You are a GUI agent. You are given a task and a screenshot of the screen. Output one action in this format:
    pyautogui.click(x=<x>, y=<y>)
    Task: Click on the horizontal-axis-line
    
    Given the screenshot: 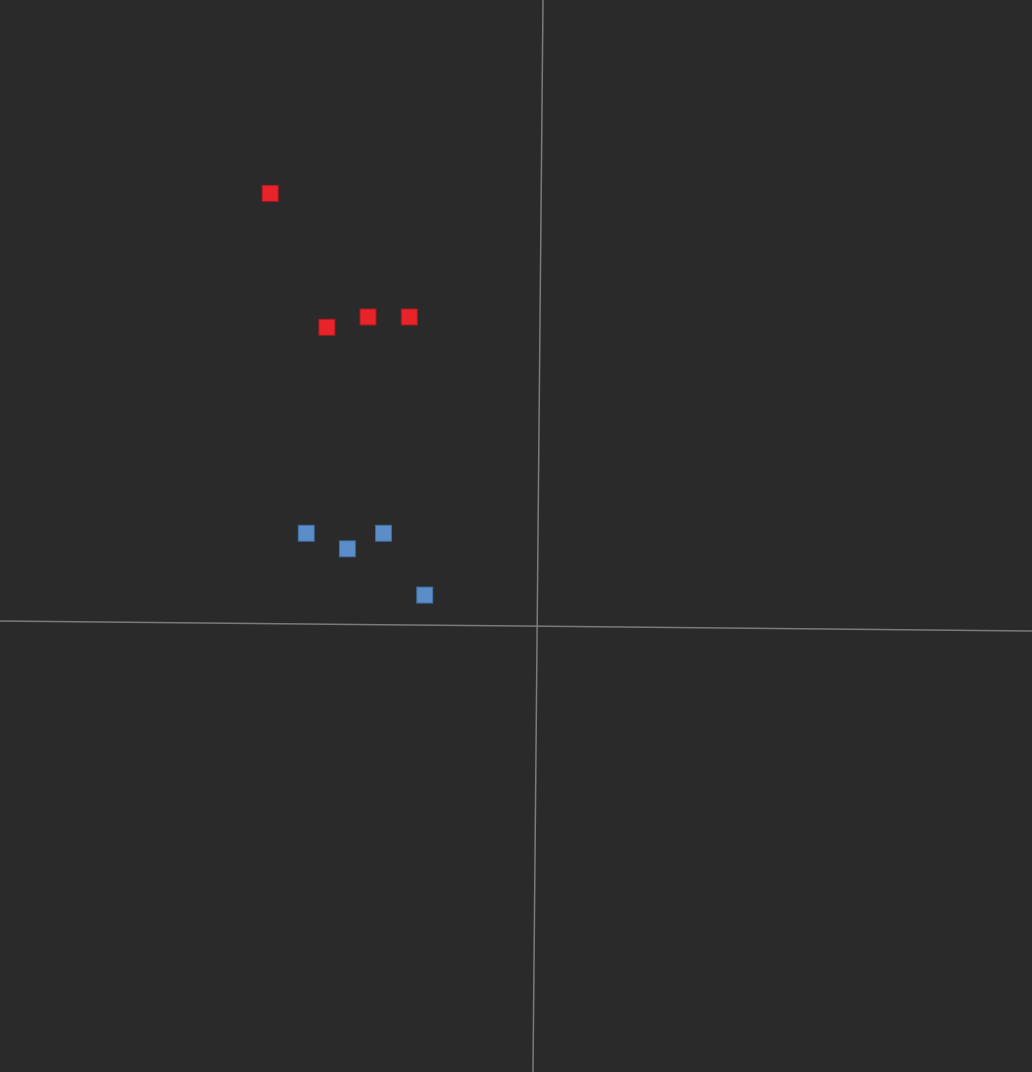 What is the action you would take?
    pyautogui.click(x=516, y=626)
    